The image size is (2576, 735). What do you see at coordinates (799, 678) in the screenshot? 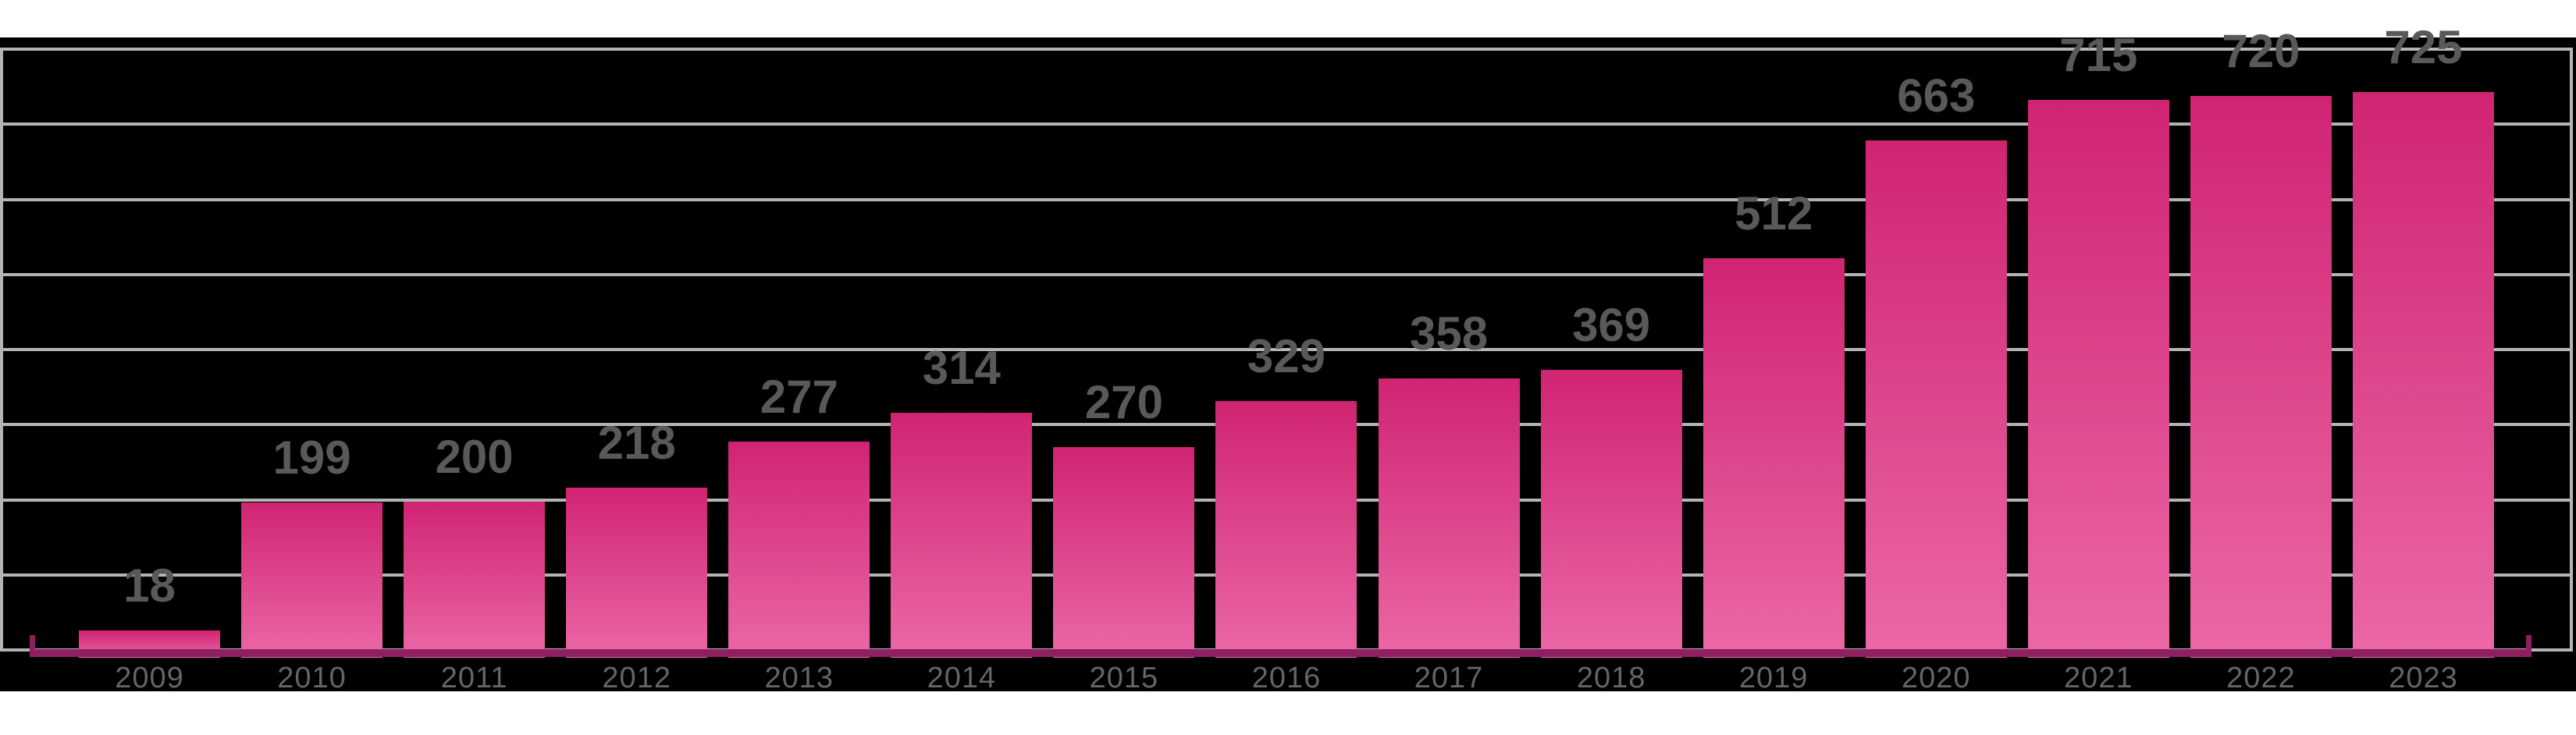
I see `year-label-2013: 2013` at bounding box center [799, 678].